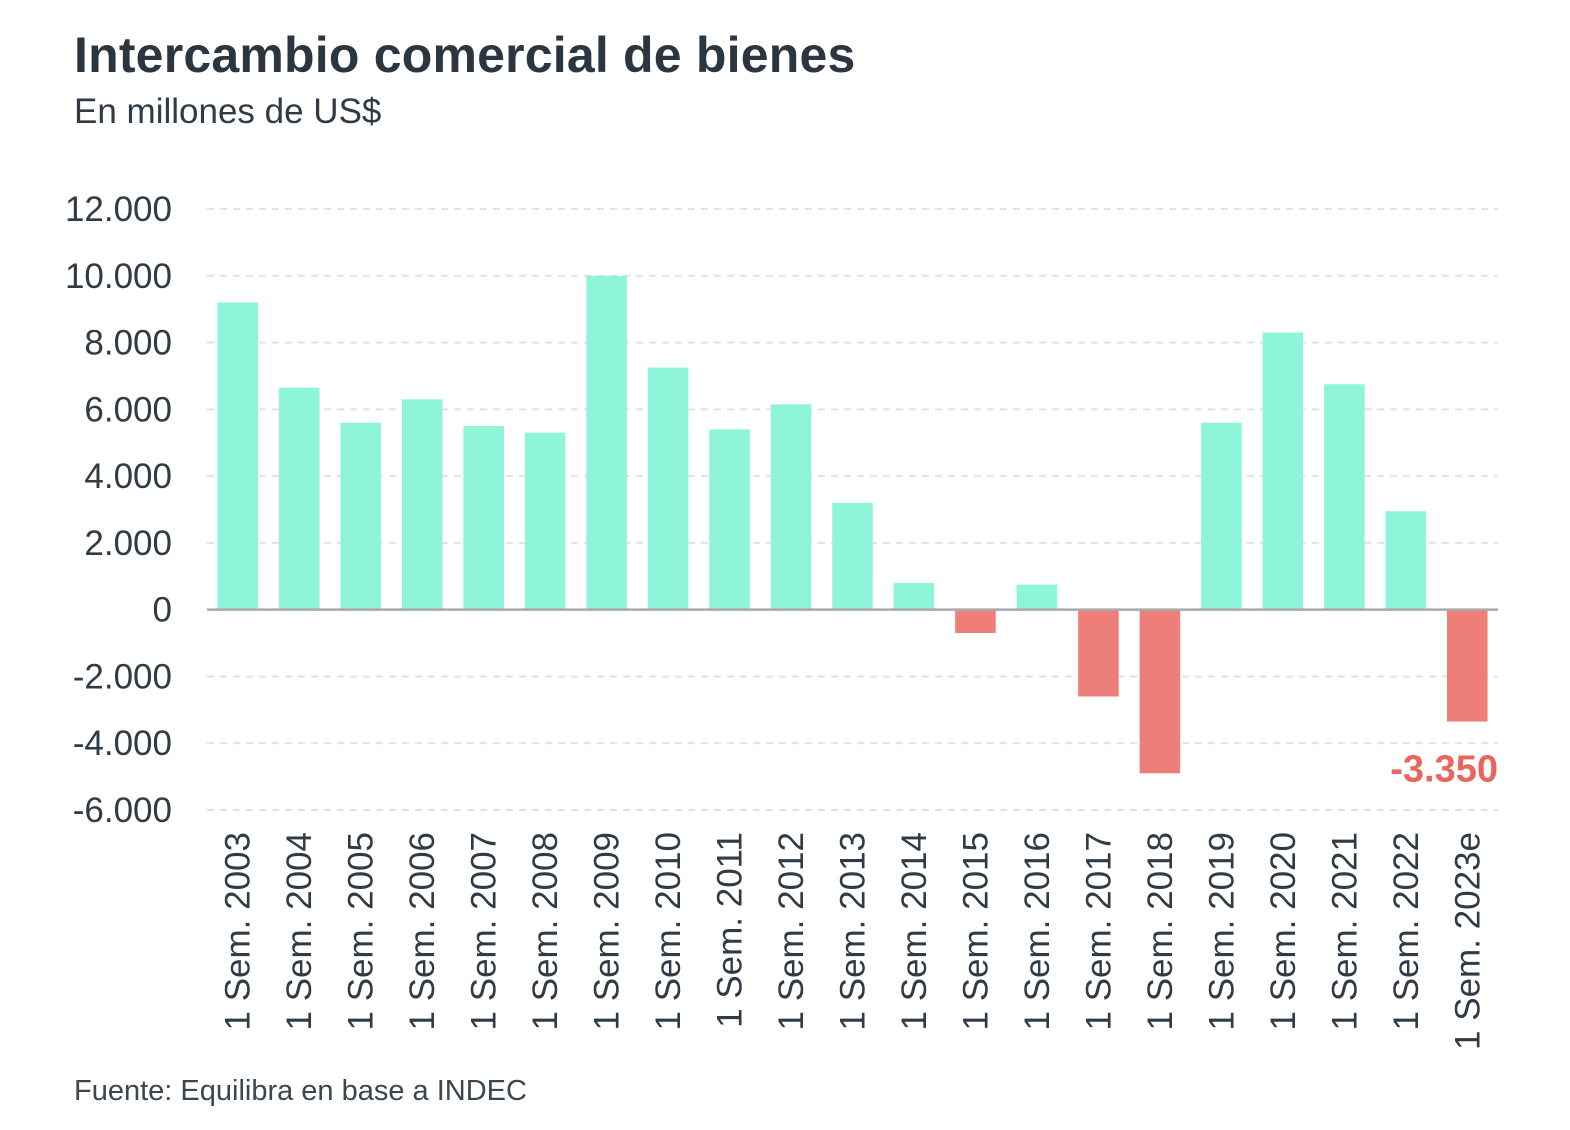 The height and width of the screenshot is (1130, 1570). I want to click on x-tick-label: 1 Sem. 2009, so click(607, 931).